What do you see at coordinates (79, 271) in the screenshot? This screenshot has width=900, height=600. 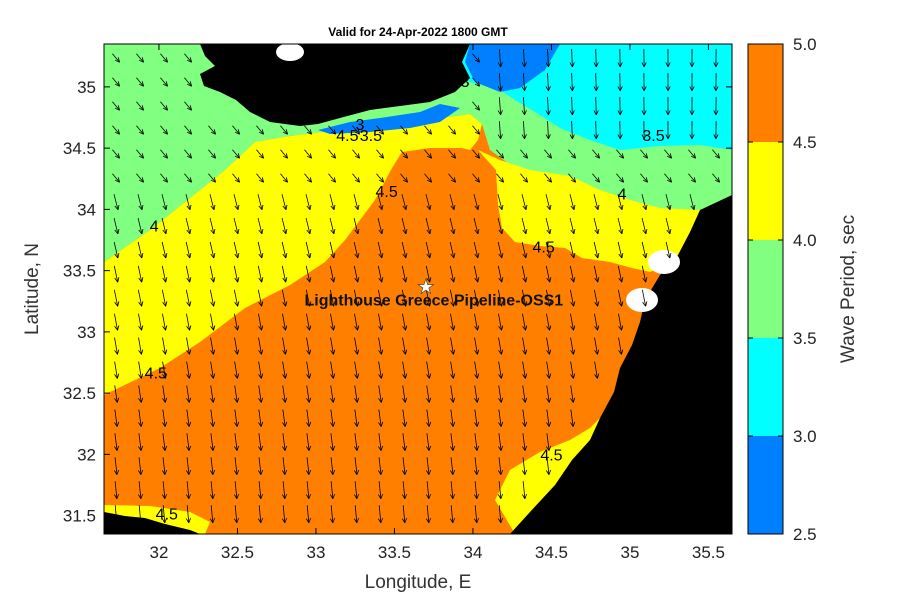 I see `y-tick-label: 33.5` at bounding box center [79, 271].